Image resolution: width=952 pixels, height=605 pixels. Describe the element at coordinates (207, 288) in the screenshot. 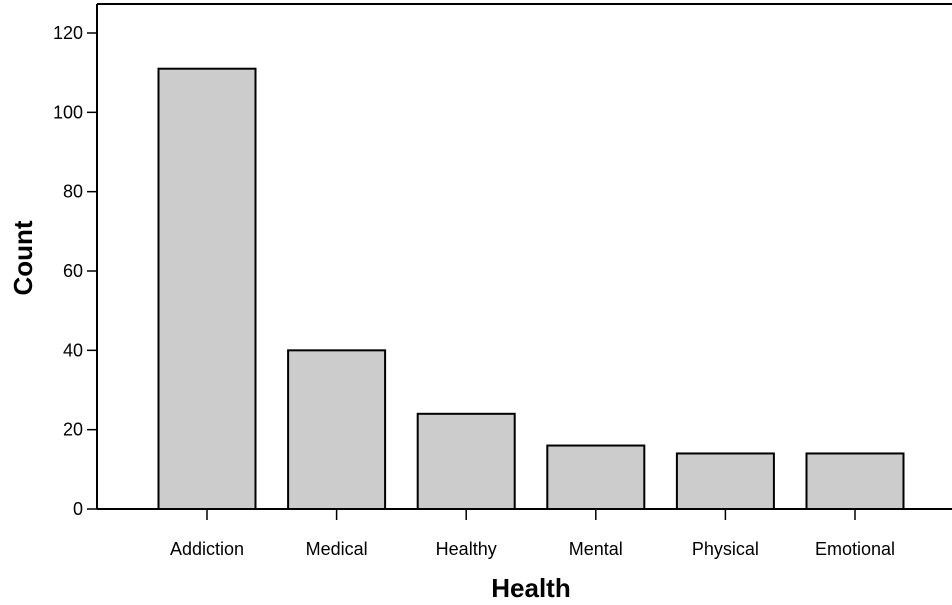

I see `bar-addiction` at that location.